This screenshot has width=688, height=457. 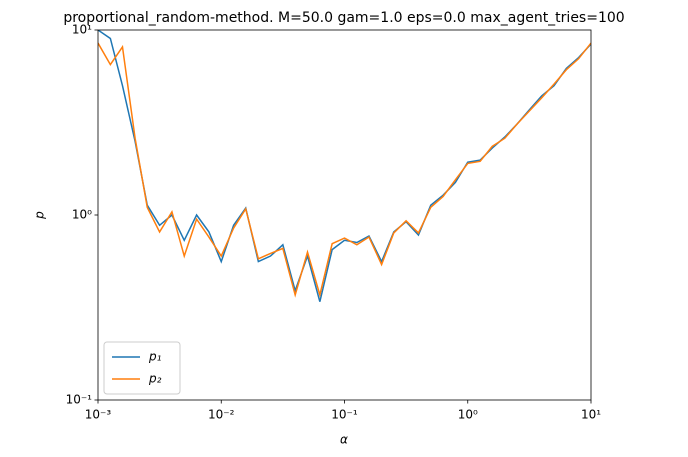 I want to click on x-axis-label: α, so click(x=344, y=440).